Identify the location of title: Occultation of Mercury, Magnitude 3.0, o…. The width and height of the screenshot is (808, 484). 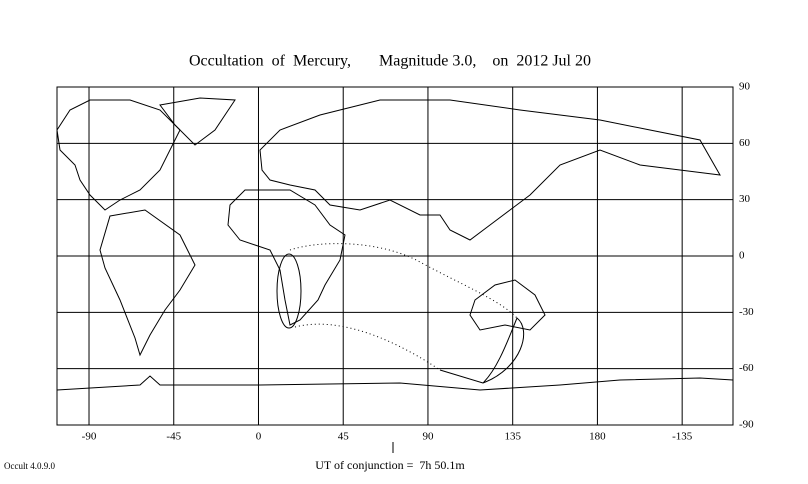
(390, 61).